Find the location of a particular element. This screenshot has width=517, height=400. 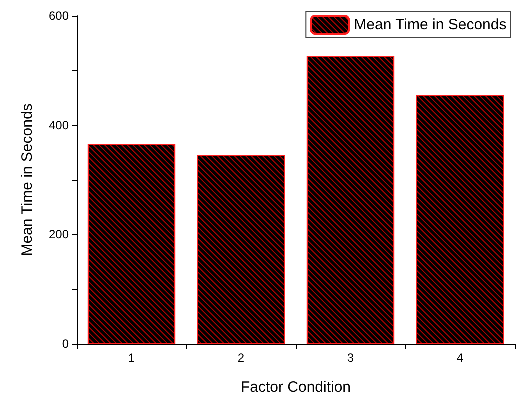

x-axis-title: Factor Condition is located at coordinates (296, 387).